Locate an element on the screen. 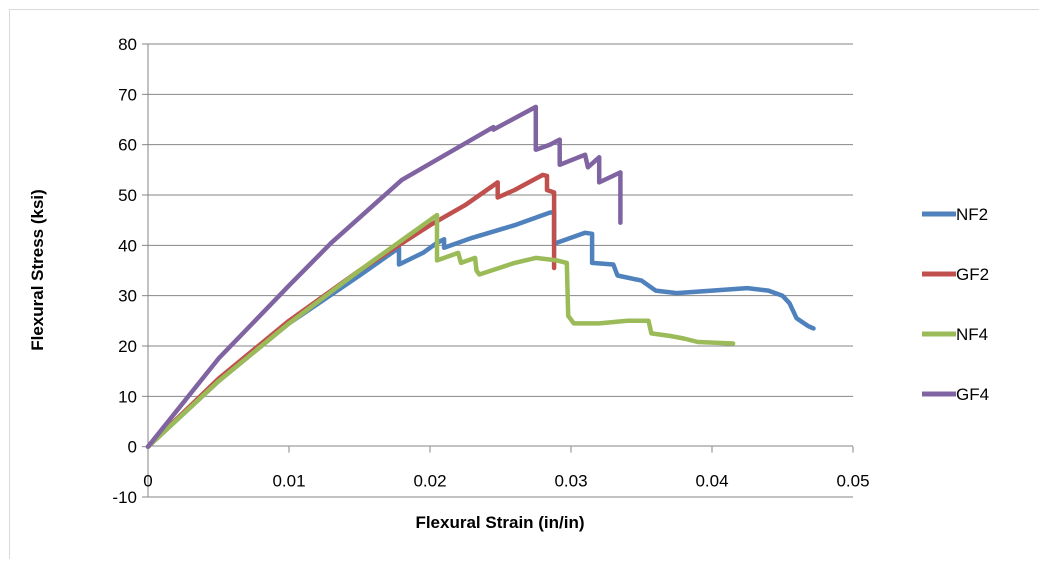 The height and width of the screenshot is (565, 1045). y-tick-label: 10 is located at coordinates (127, 396).